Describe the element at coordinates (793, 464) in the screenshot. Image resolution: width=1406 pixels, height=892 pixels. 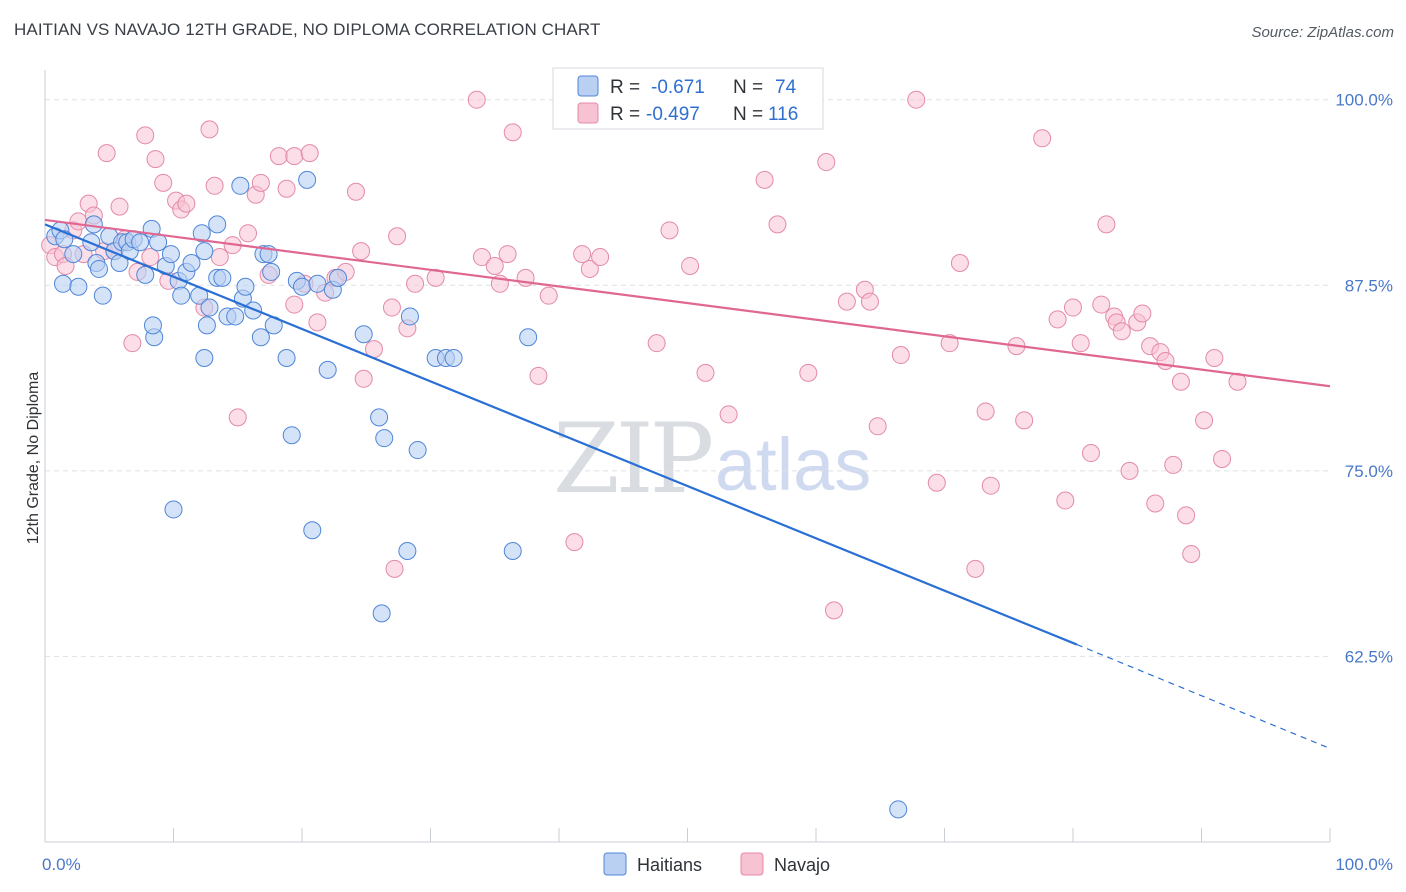
I see `watermark-atlas: atlas` at that location.